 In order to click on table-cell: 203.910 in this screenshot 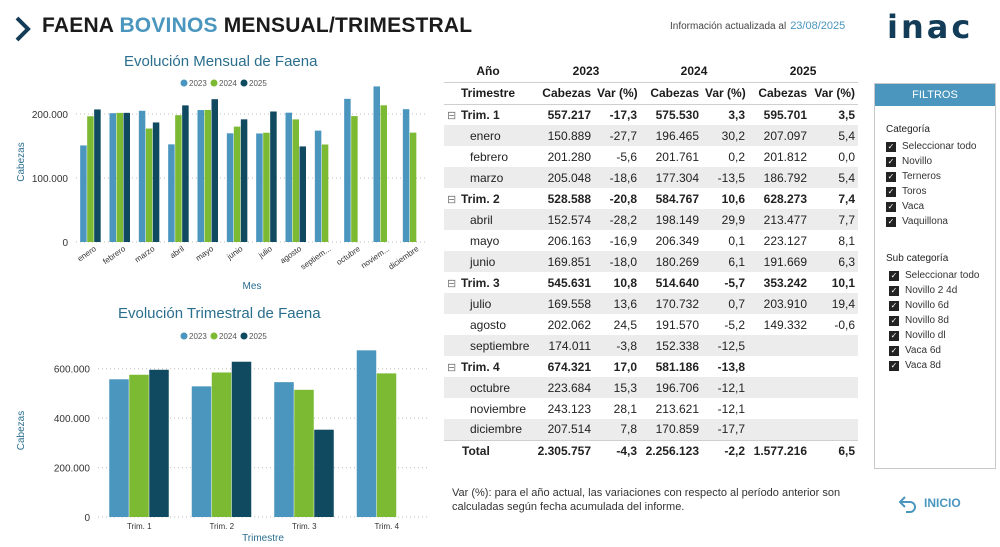, I will do `click(779, 303)`.